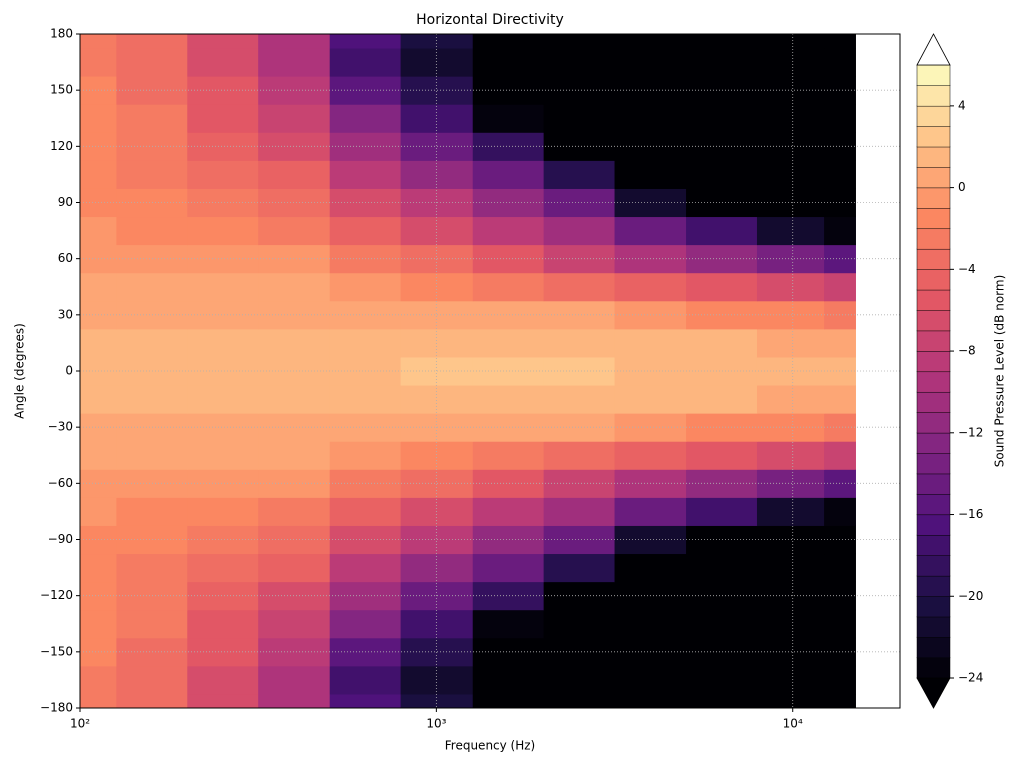 The width and height of the screenshot is (1024, 772). Describe the element at coordinates (65, 258) in the screenshot. I see `y-tick-label: 60` at that location.